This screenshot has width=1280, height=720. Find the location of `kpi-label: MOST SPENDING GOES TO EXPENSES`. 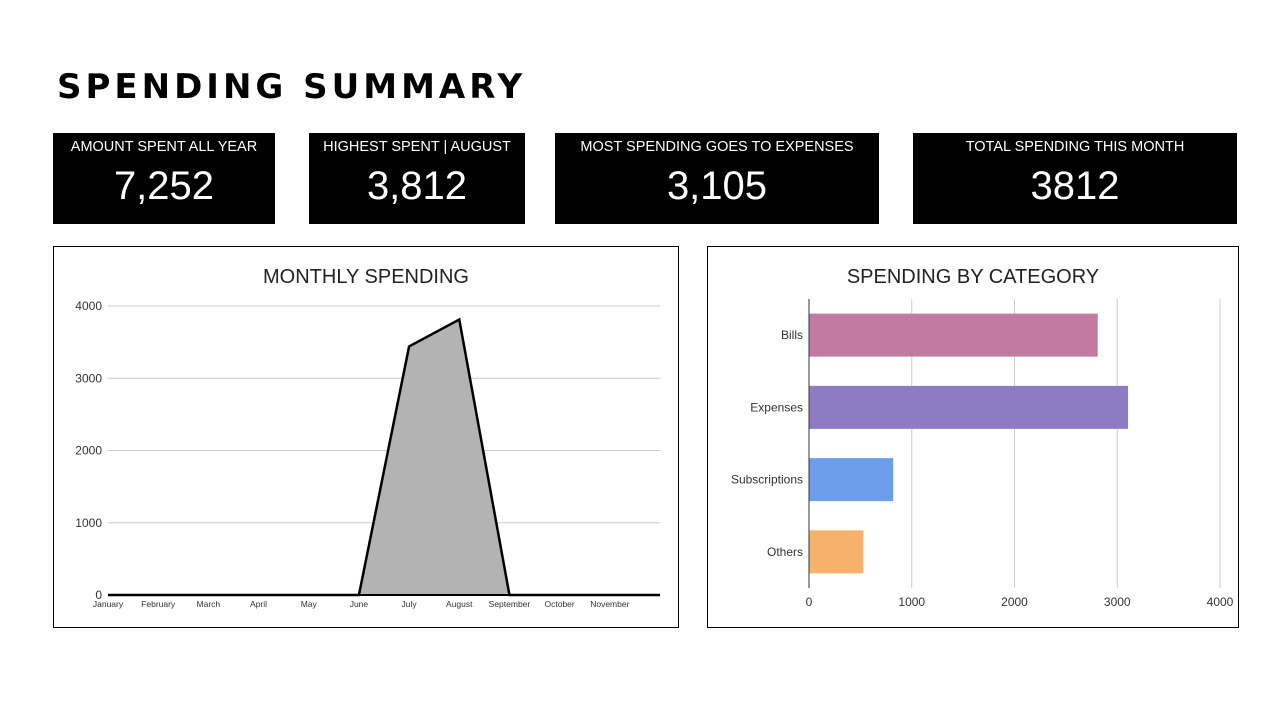

kpi-label: MOST SPENDING GOES TO EXPENSES is located at coordinates (717, 147).